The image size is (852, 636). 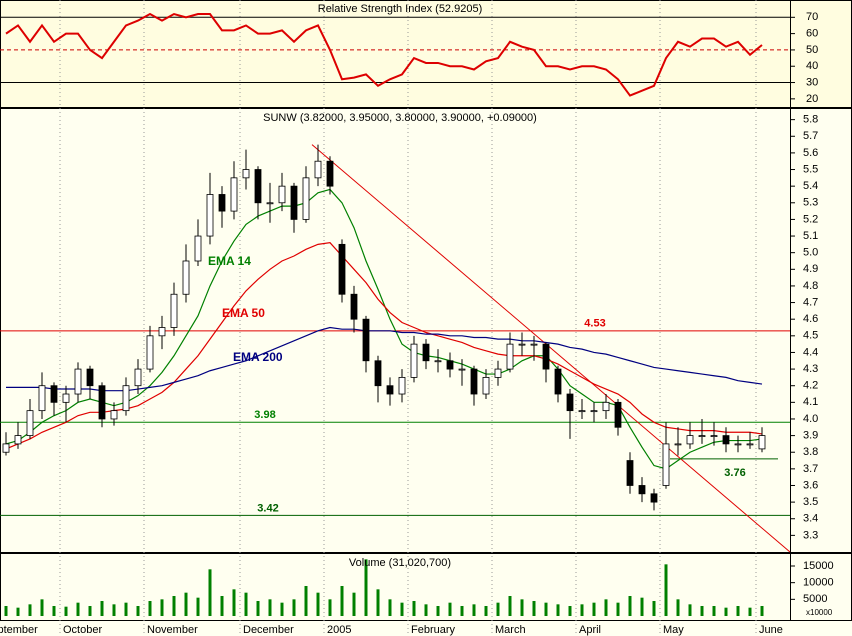 What do you see at coordinates (810, 535) in the screenshot?
I see `y-tick-label: 3.3` at bounding box center [810, 535].